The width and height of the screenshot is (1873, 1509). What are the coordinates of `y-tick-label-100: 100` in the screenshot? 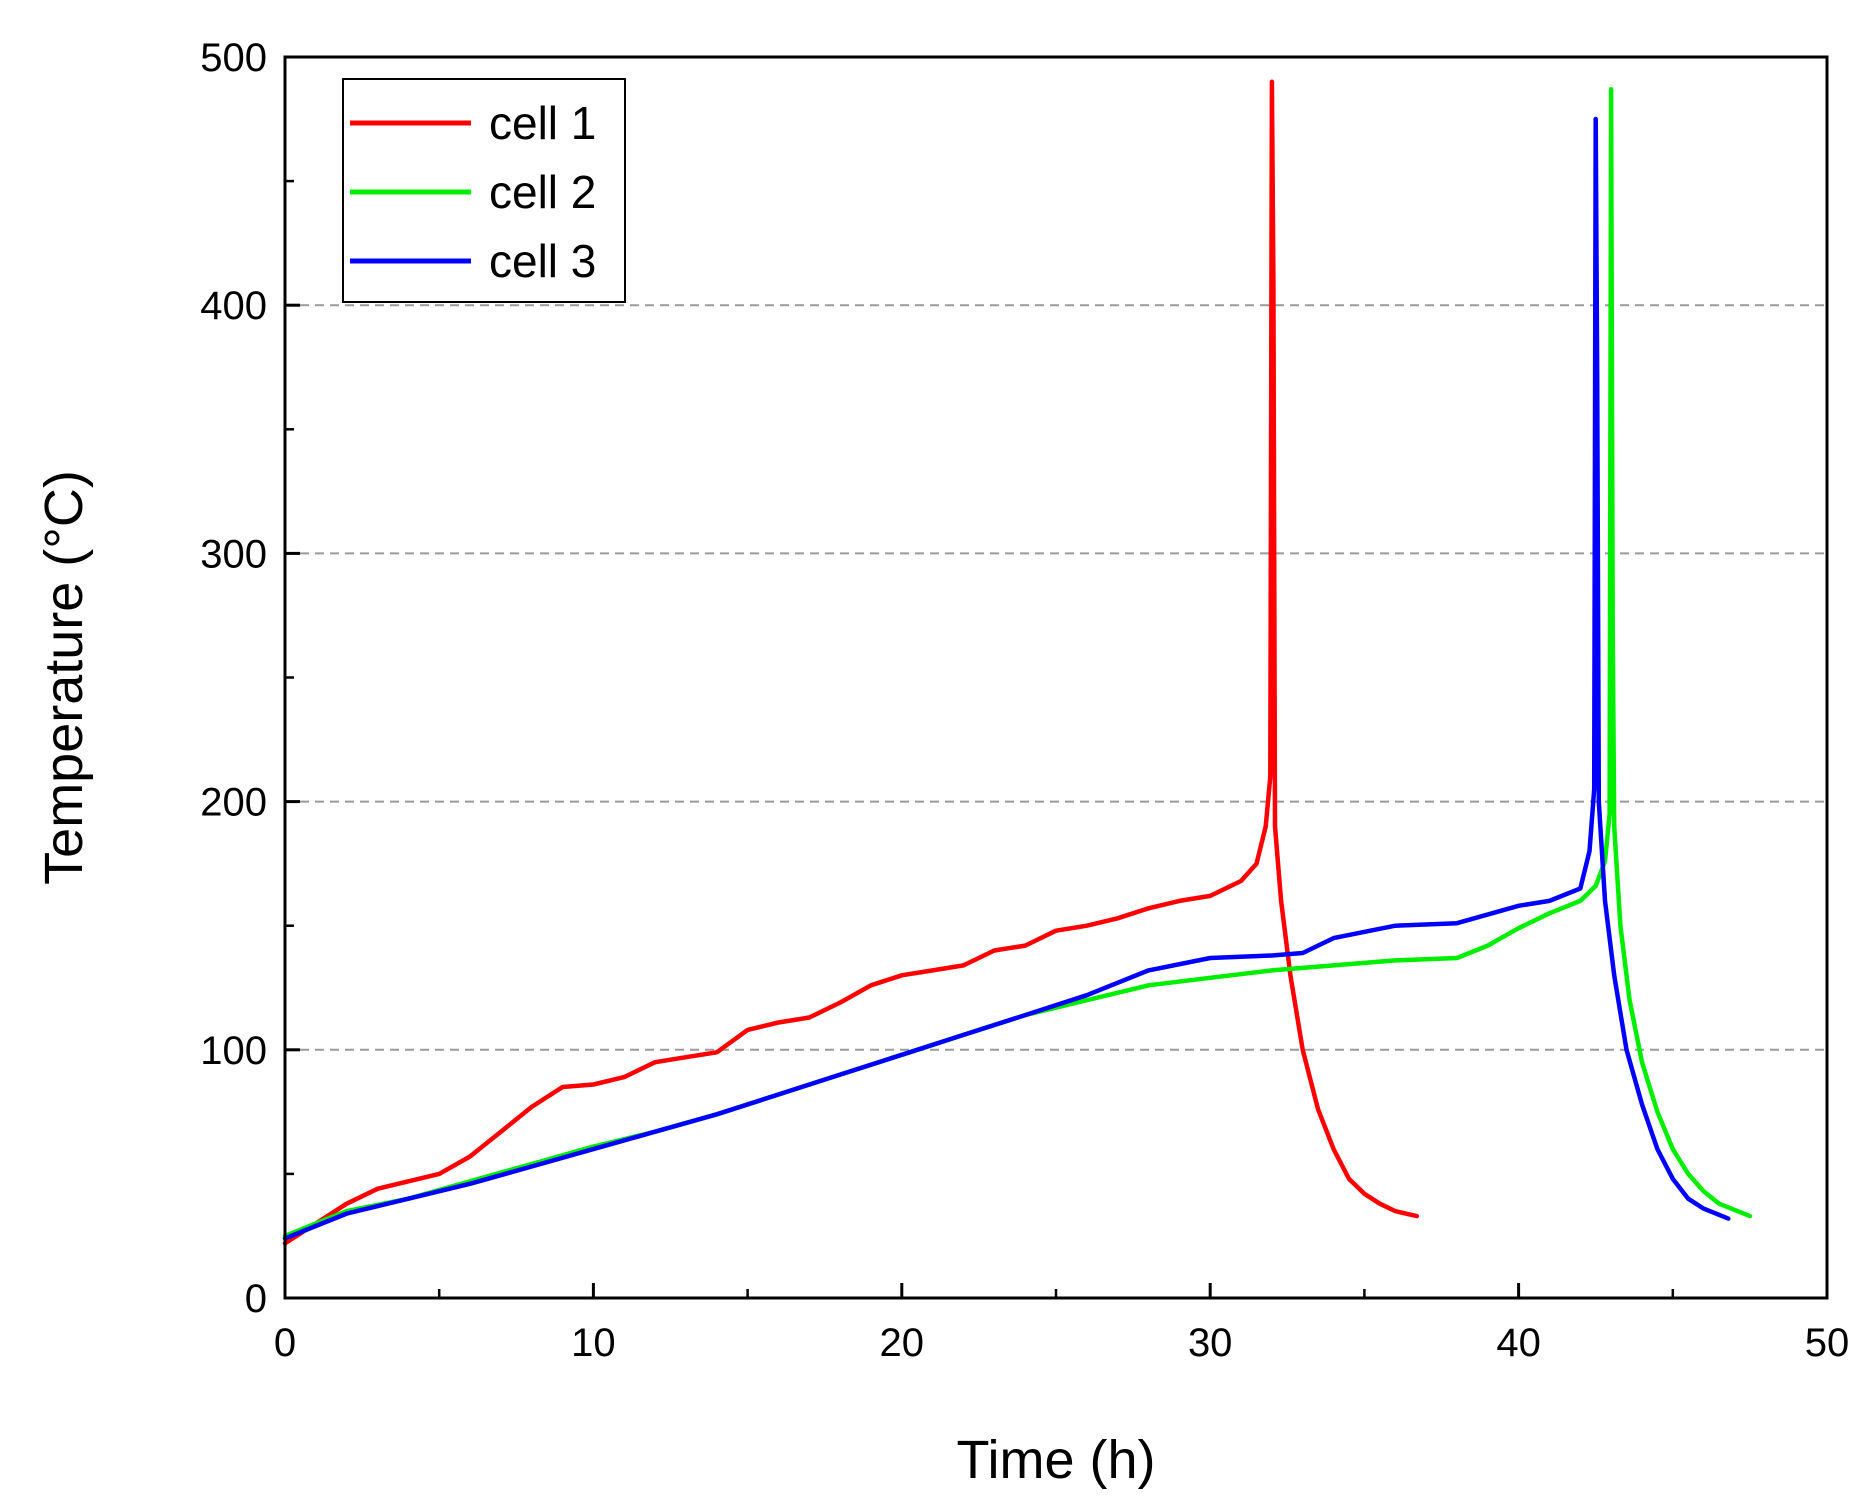 It's located at (233, 1051).